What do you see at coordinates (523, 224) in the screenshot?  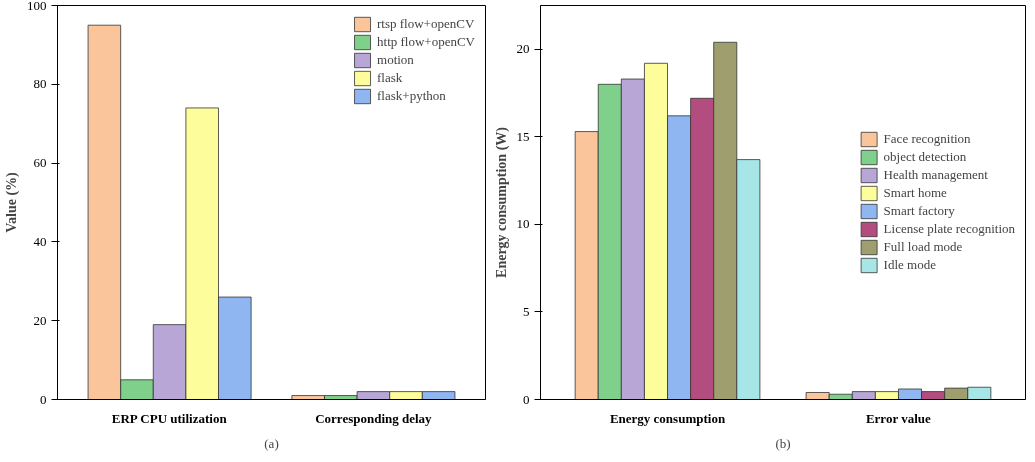 I see `y-tick-label: 10` at bounding box center [523, 224].